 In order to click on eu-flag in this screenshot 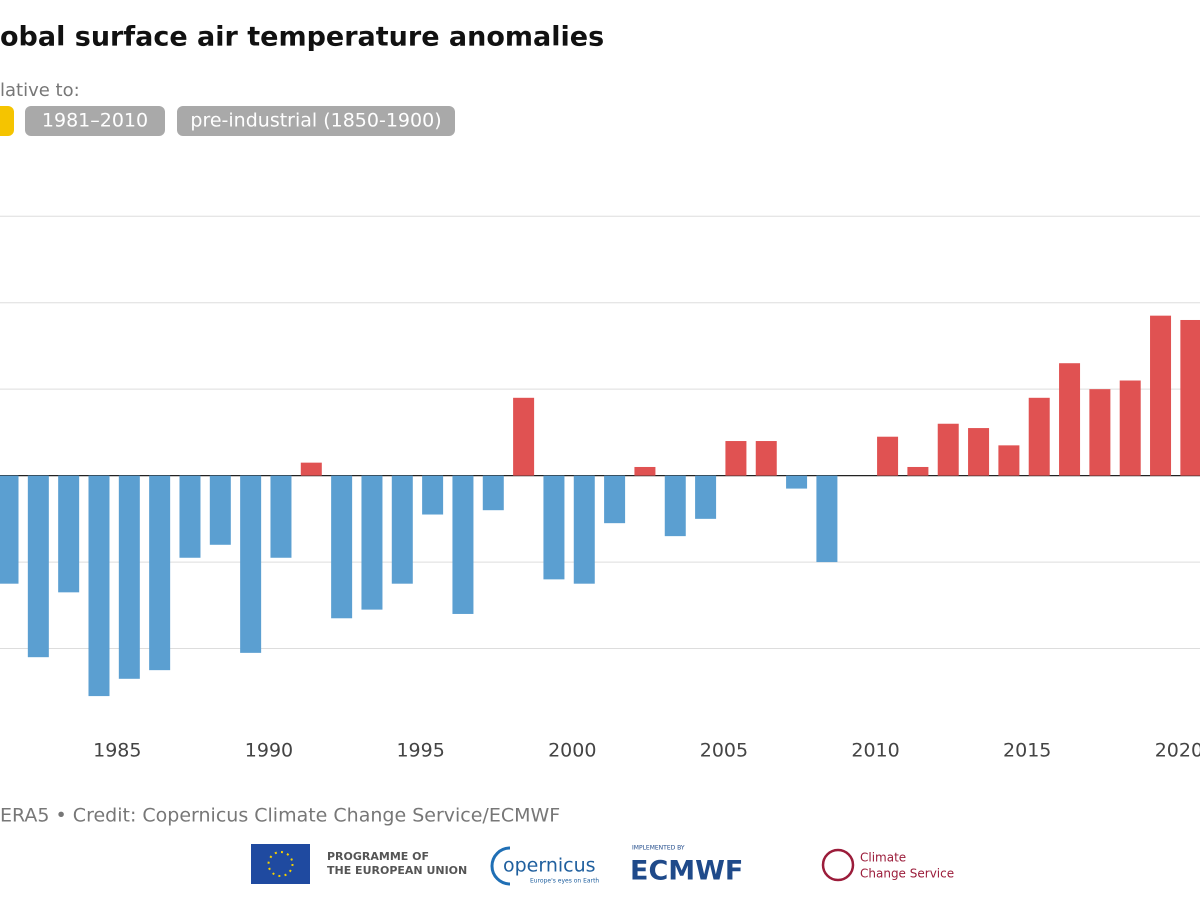, I will do `click(280, 864)`.